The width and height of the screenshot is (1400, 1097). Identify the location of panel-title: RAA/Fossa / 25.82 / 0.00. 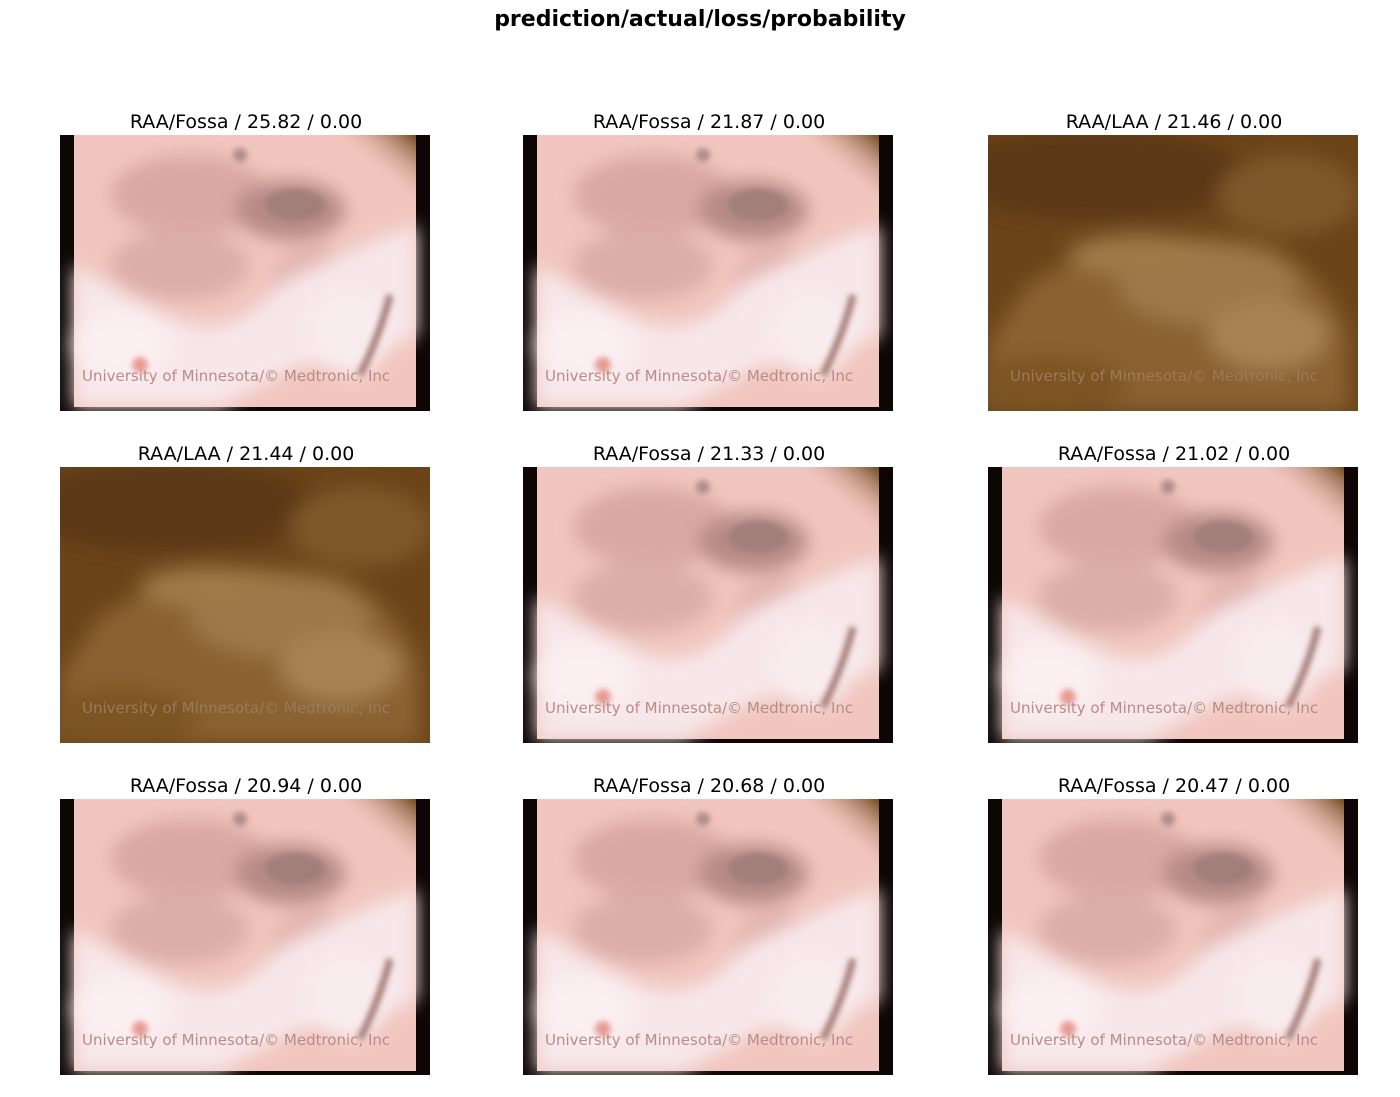
(246, 122).